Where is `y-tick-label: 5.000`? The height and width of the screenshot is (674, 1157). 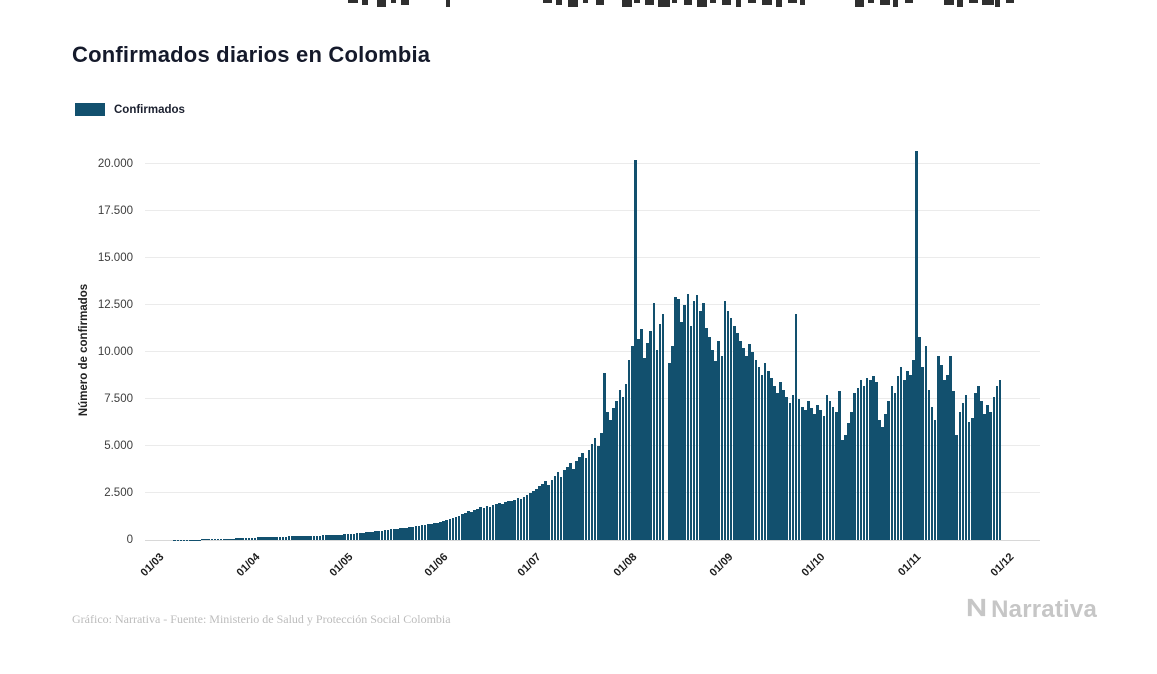 y-tick-label: 5.000 is located at coordinates (118, 445).